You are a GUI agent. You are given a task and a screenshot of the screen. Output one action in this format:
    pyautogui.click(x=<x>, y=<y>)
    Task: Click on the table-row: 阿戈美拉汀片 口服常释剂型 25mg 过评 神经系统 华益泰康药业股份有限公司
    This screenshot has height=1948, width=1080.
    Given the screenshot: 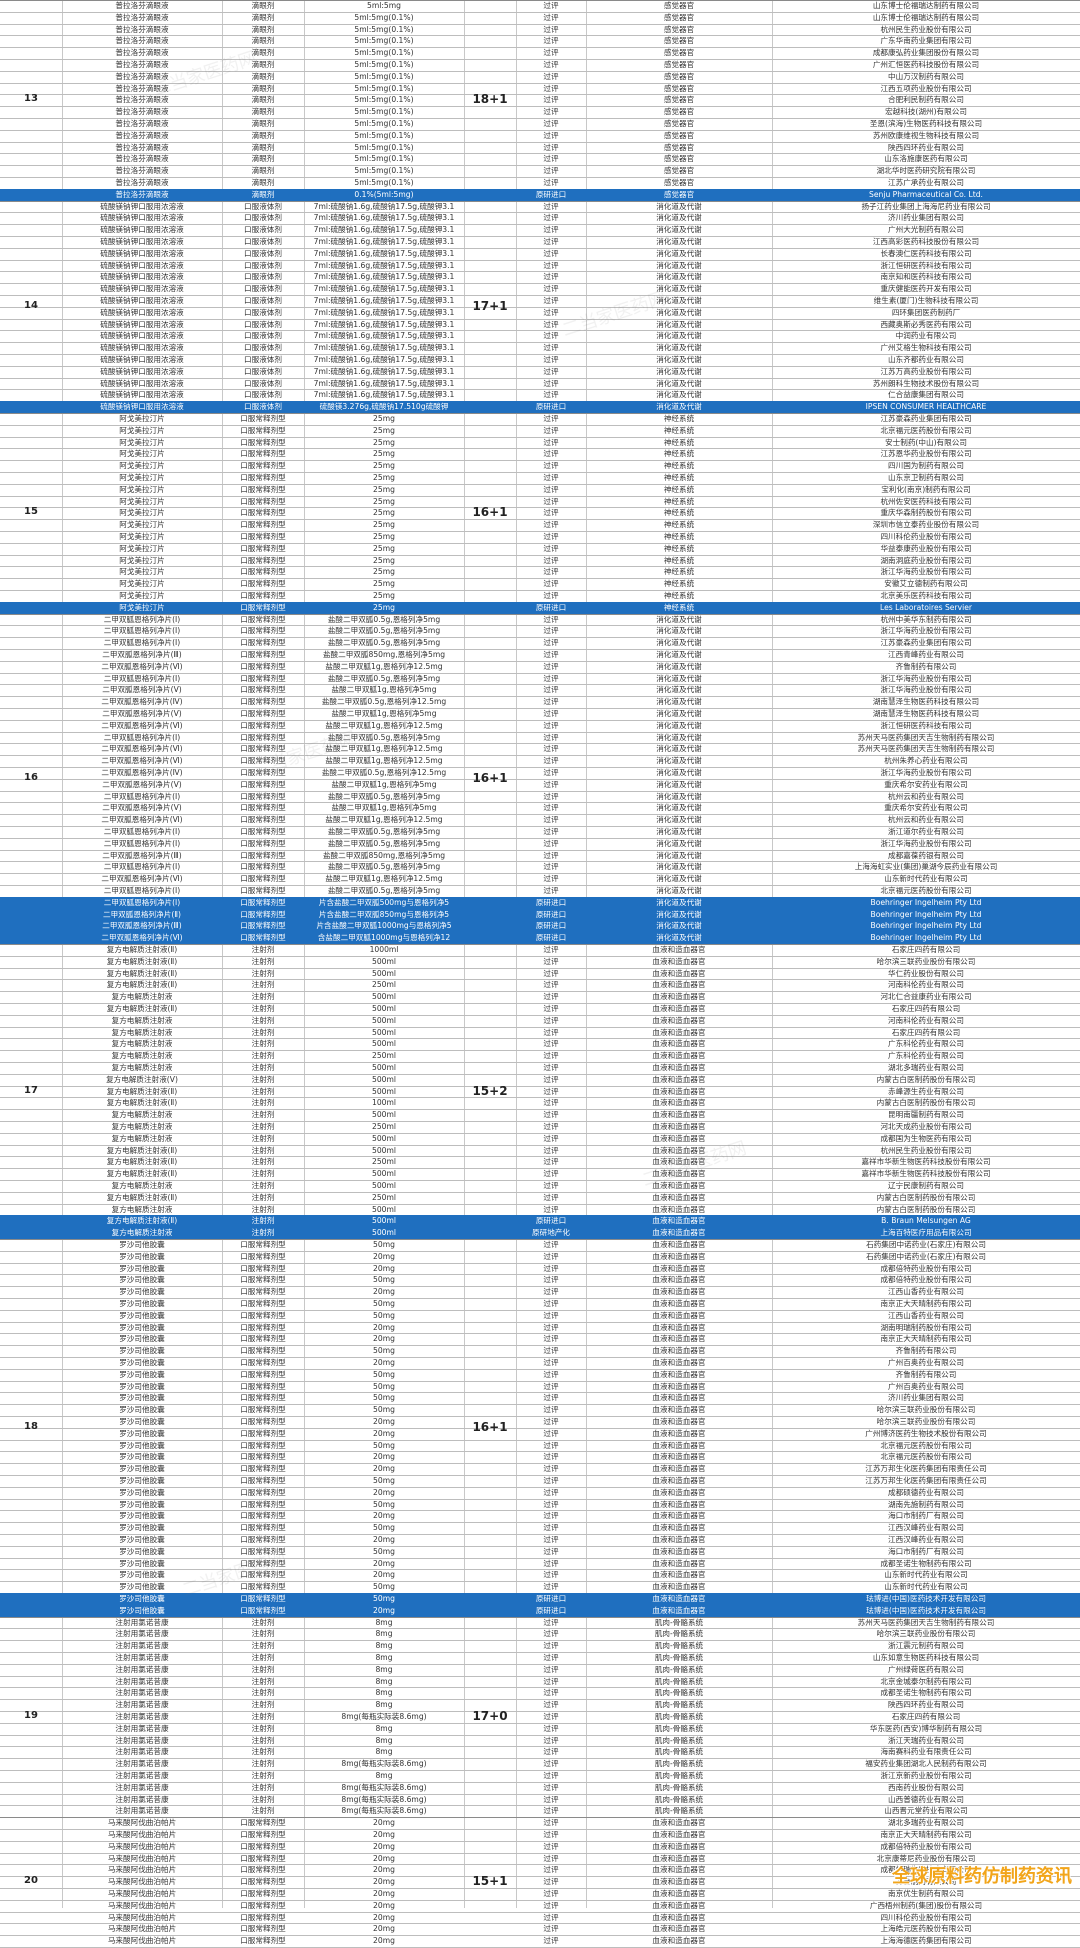 What is the action you would take?
    pyautogui.click(x=540, y=549)
    